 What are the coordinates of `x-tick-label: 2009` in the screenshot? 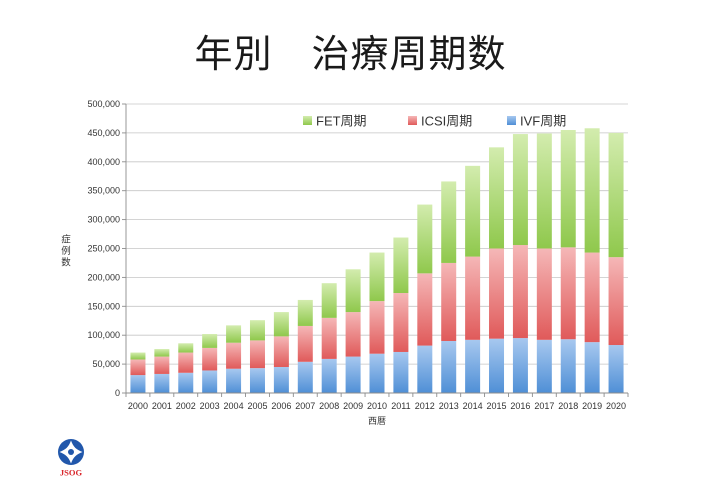 It's located at (353, 406).